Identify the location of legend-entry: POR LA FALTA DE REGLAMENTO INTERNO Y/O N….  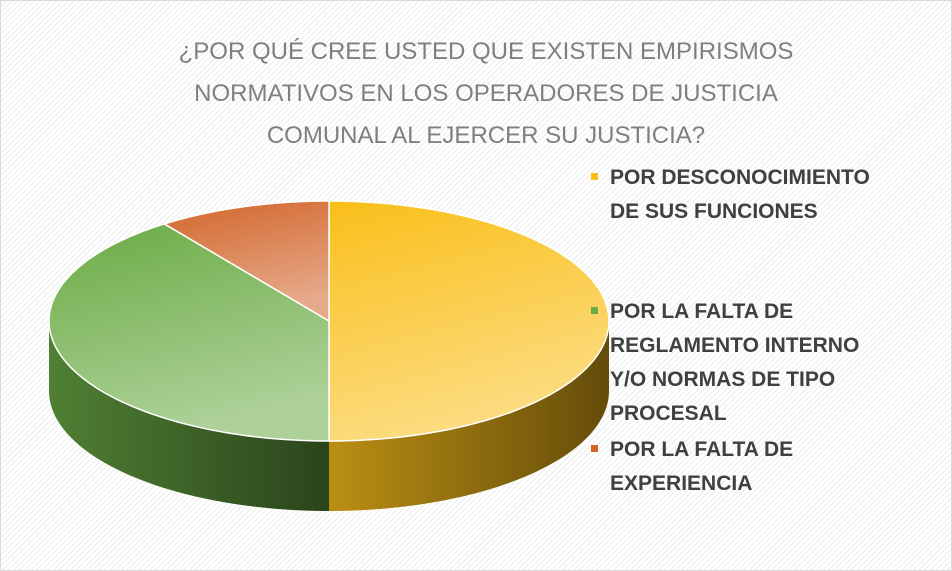
(741, 363).